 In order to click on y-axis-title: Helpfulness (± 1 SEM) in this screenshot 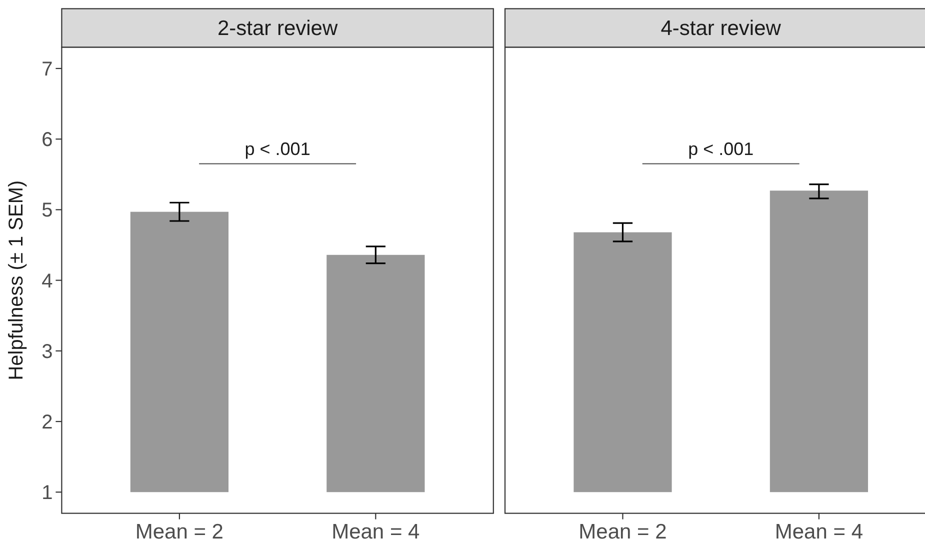, I will do `click(17, 280)`.